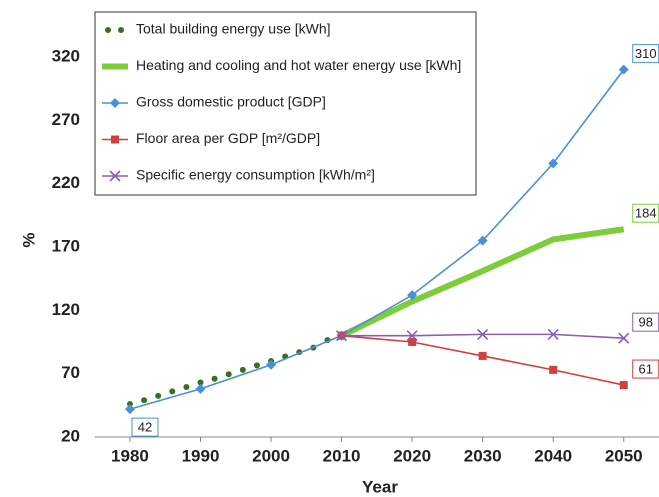 This screenshot has height=497, width=659. I want to click on value-label: 42, so click(145, 427).